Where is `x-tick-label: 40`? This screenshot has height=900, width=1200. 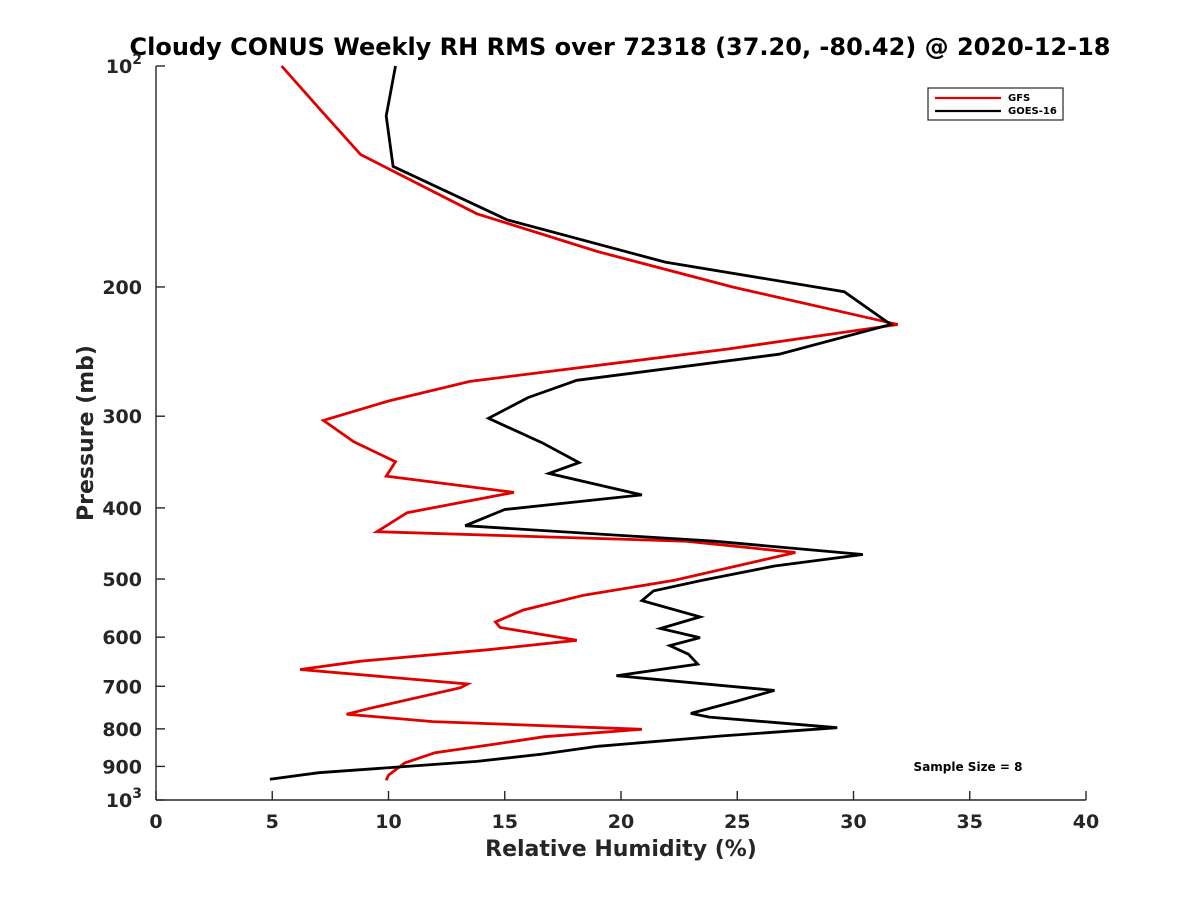 x-tick-label: 40 is located at coordinates (1086, 822).